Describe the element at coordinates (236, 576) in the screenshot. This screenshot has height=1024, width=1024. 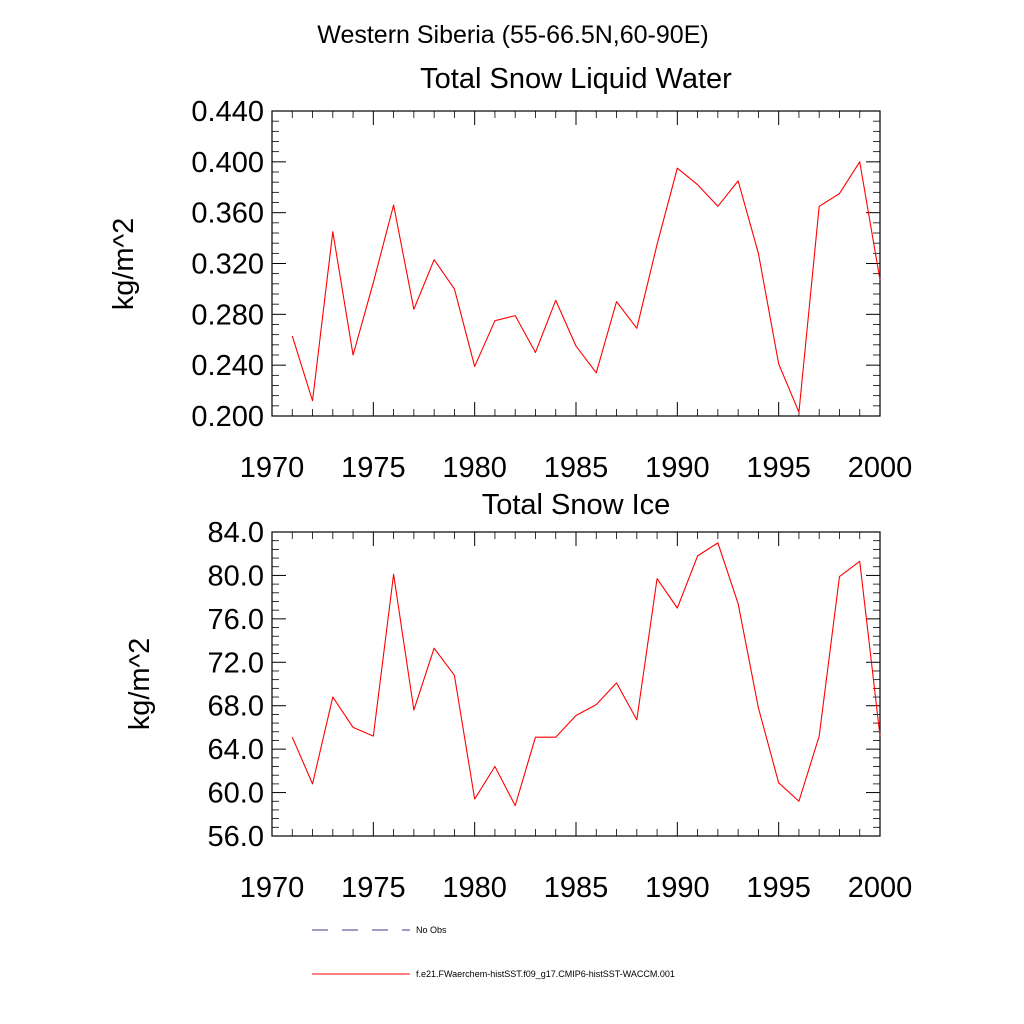
I see `bottom-ytick-label: 80.0` at that location.